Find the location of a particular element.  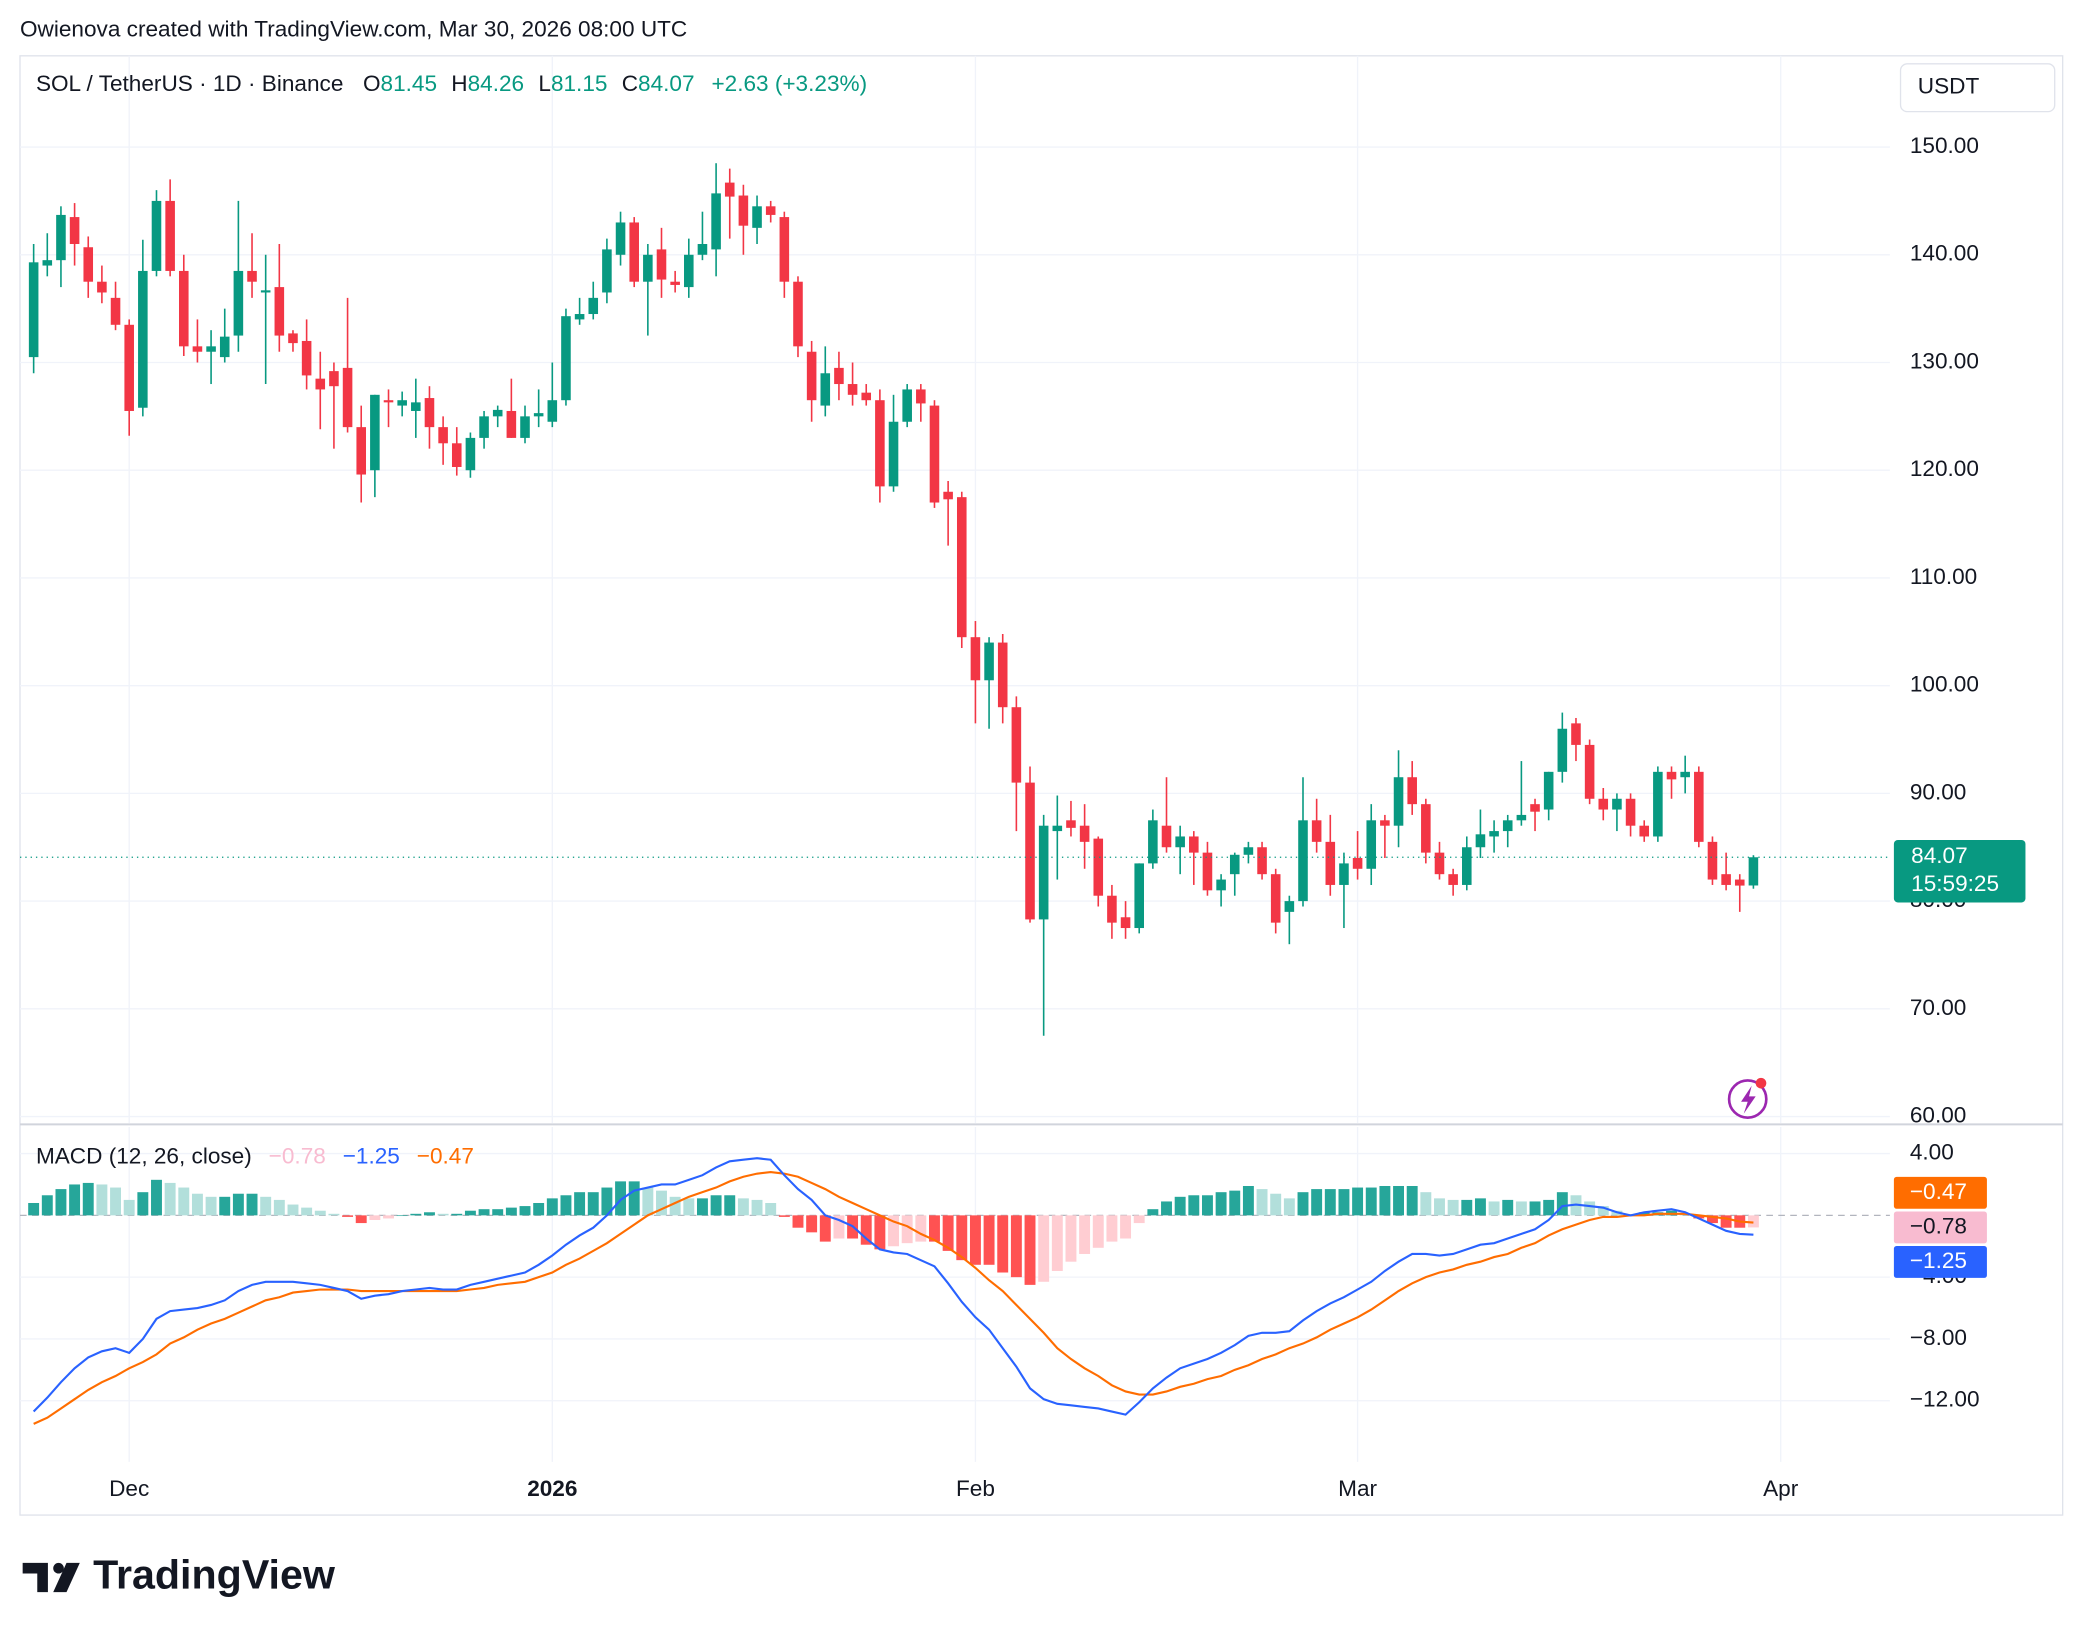

y-tick-label: 60.00 is located at coordinates (1938, 1115).